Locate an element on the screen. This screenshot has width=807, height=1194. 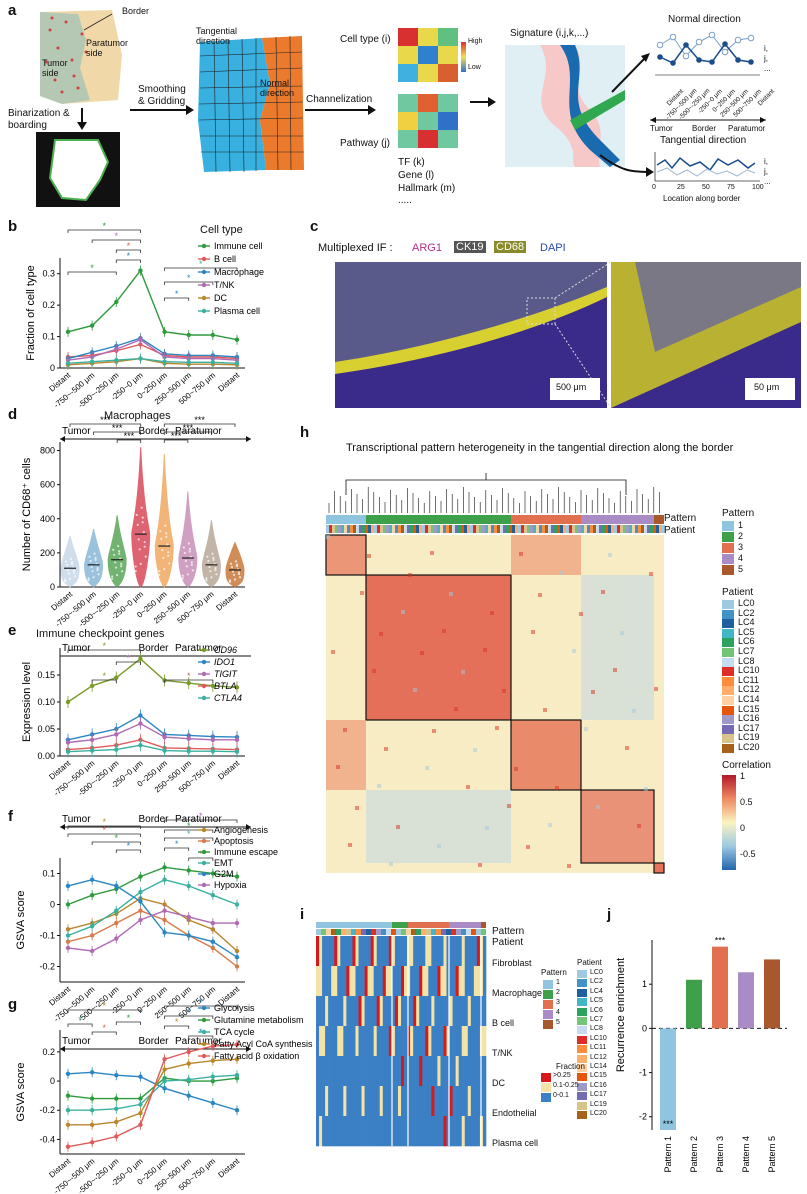
tangential-tick: 100 is located at coordinates (758, 187).